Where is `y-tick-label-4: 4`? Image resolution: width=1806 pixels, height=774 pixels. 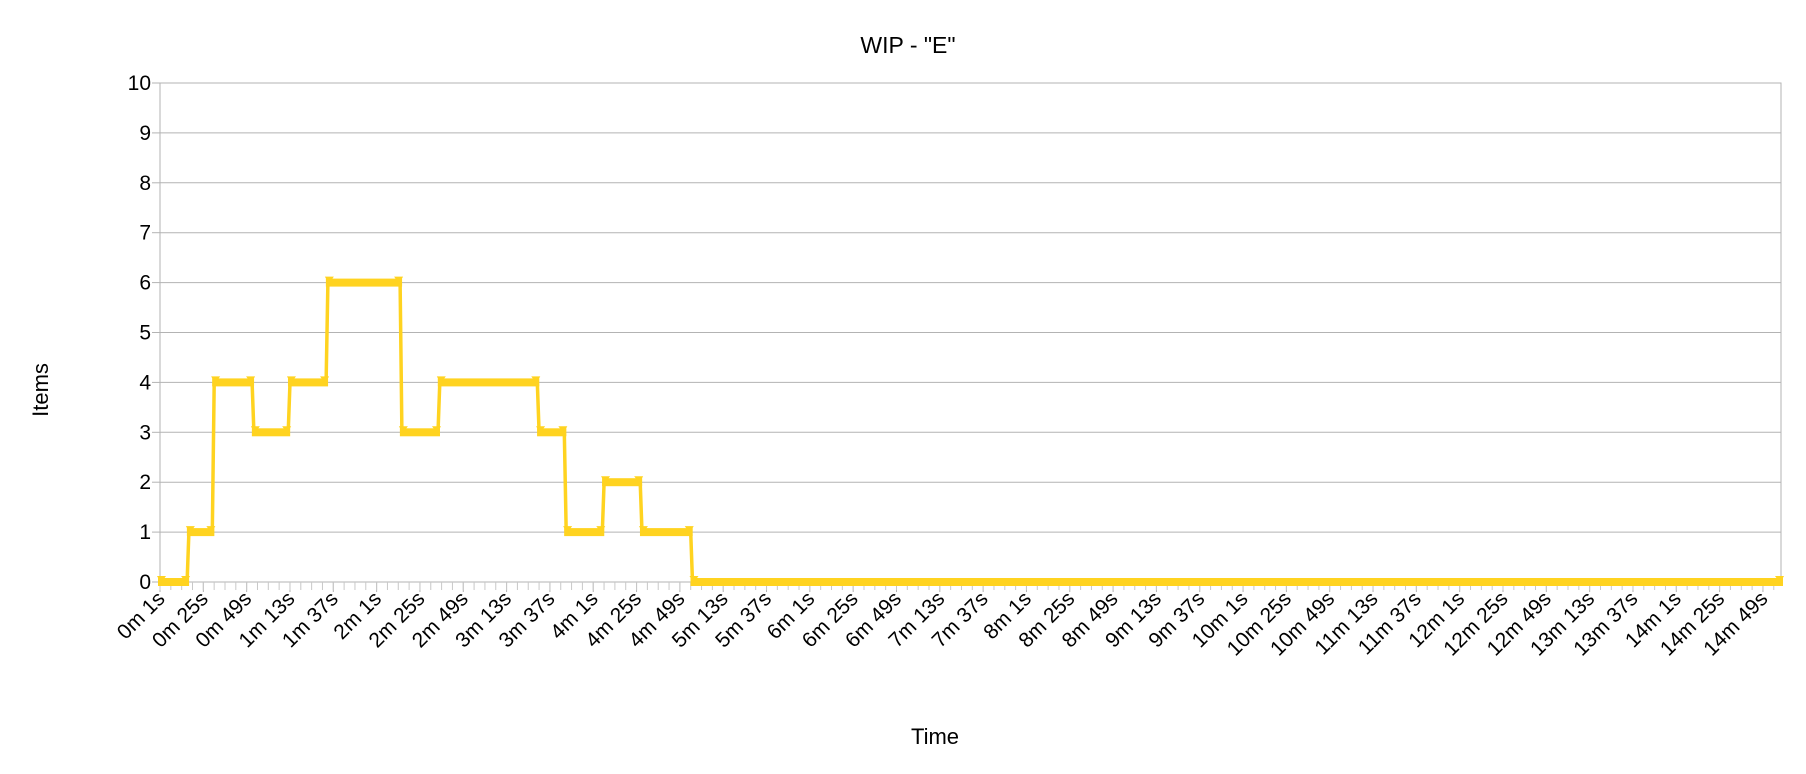
y-tick-label-4: 4 is located at coordinates (145, 382).